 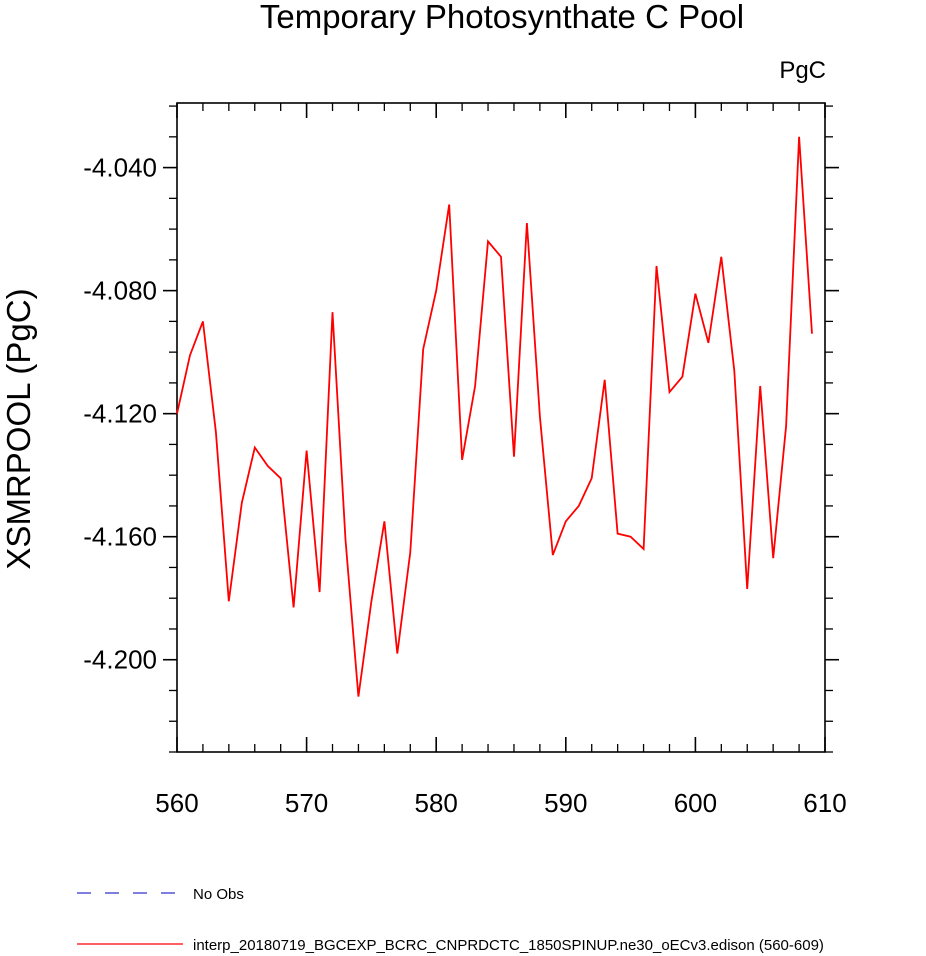 What do you see at coordinates (120, 414) in the screenshot?
I see `y-tick-label: -4.120` at bounding box center [120, 414].